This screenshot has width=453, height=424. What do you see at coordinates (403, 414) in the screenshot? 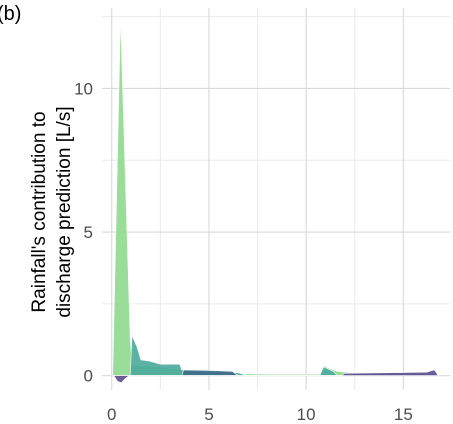
I see `x-tick-label: 15` at bounding box center [403, 414].